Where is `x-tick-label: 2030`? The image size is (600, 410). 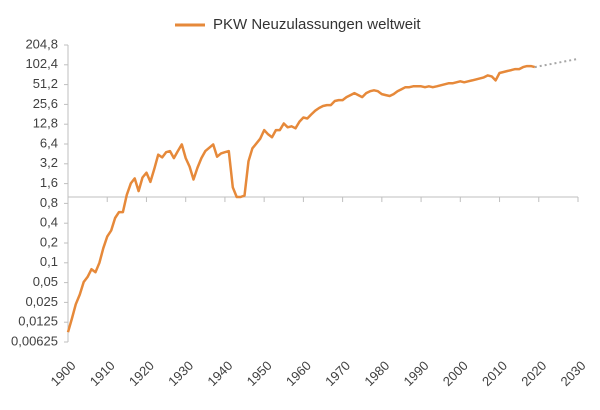 x-tick-label: 2030 is located at coordinates (572, 373).